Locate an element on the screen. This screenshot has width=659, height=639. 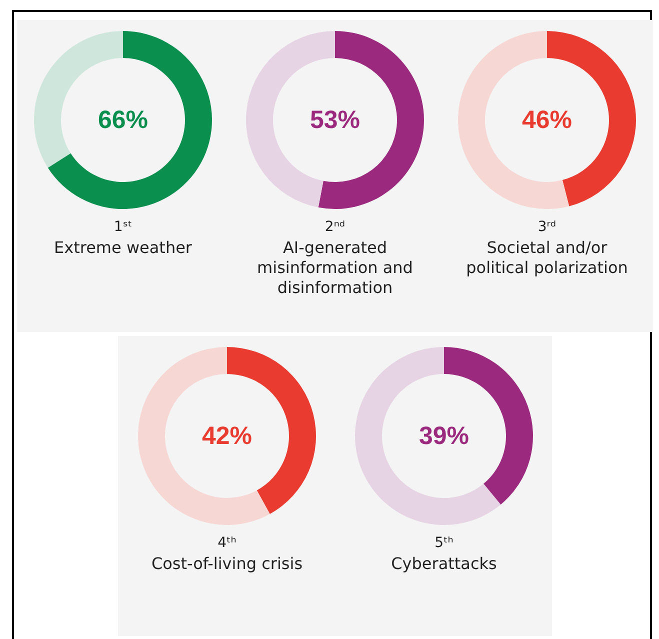
text: 4ᵗʰ is located at coordinates (226, 543).